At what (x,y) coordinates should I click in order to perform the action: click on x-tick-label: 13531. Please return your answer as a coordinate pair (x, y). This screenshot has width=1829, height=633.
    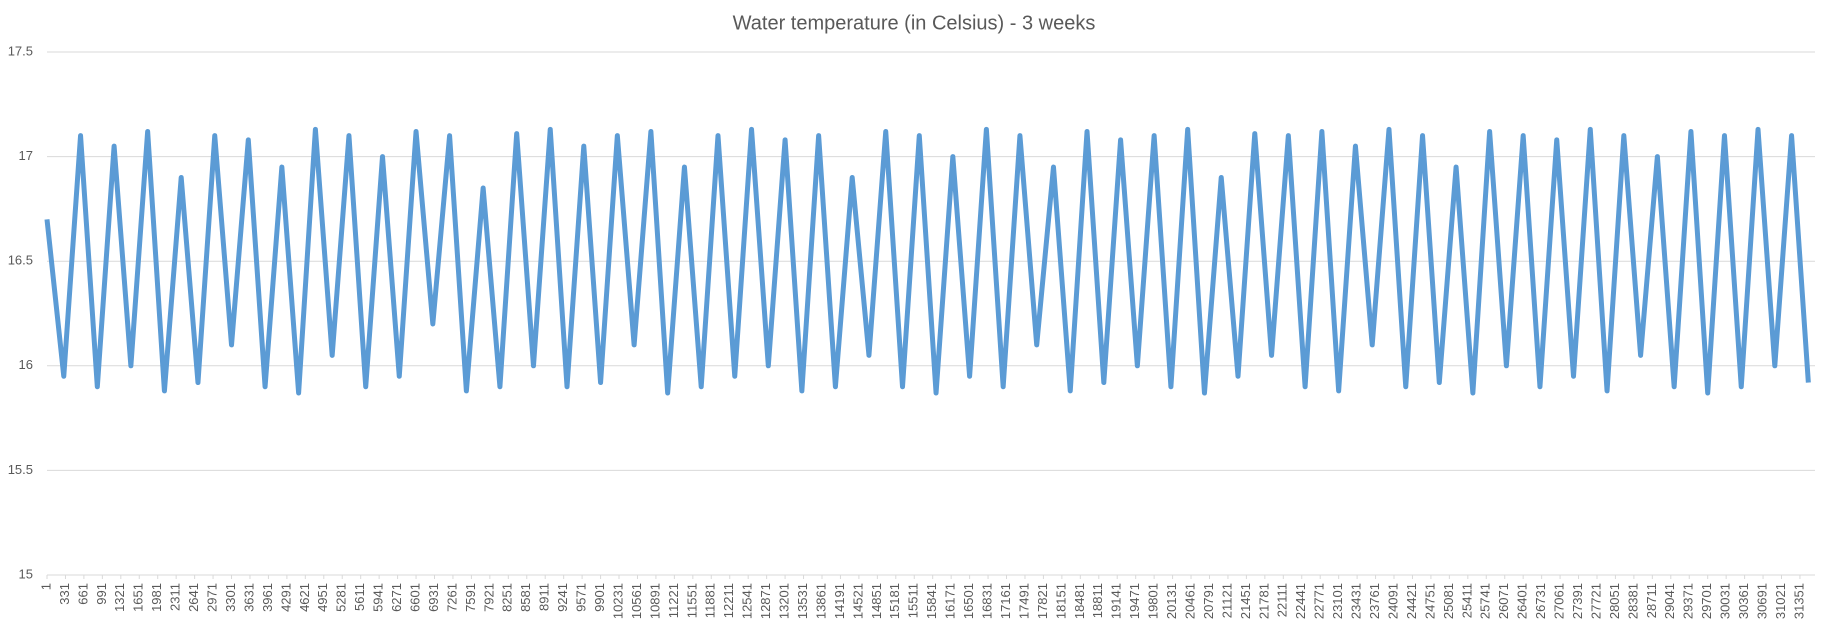
    Looking at the image, I should click on (802, 601).